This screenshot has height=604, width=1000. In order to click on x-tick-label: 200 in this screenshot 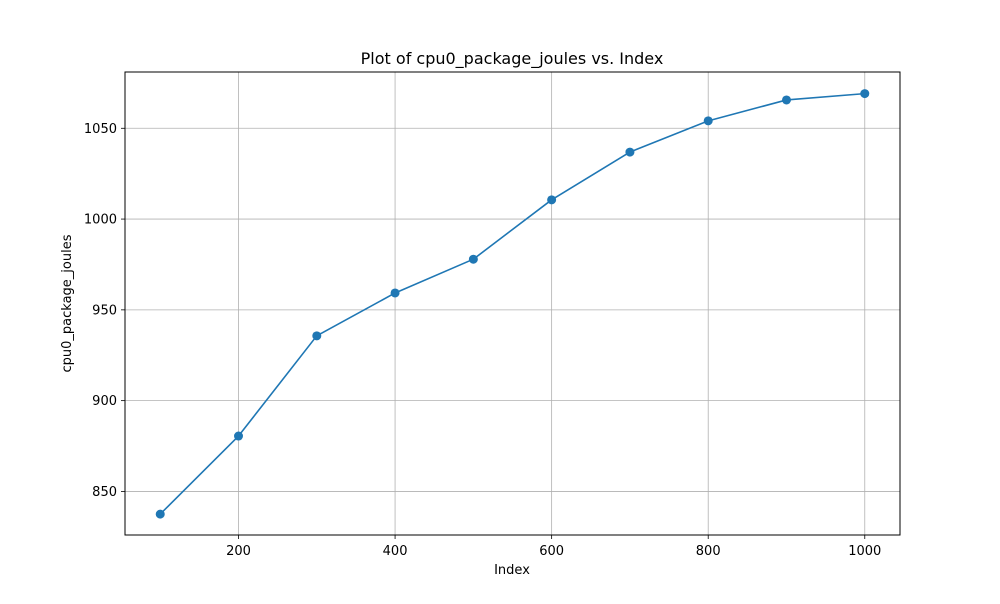, I will do `click(238, 551)`.